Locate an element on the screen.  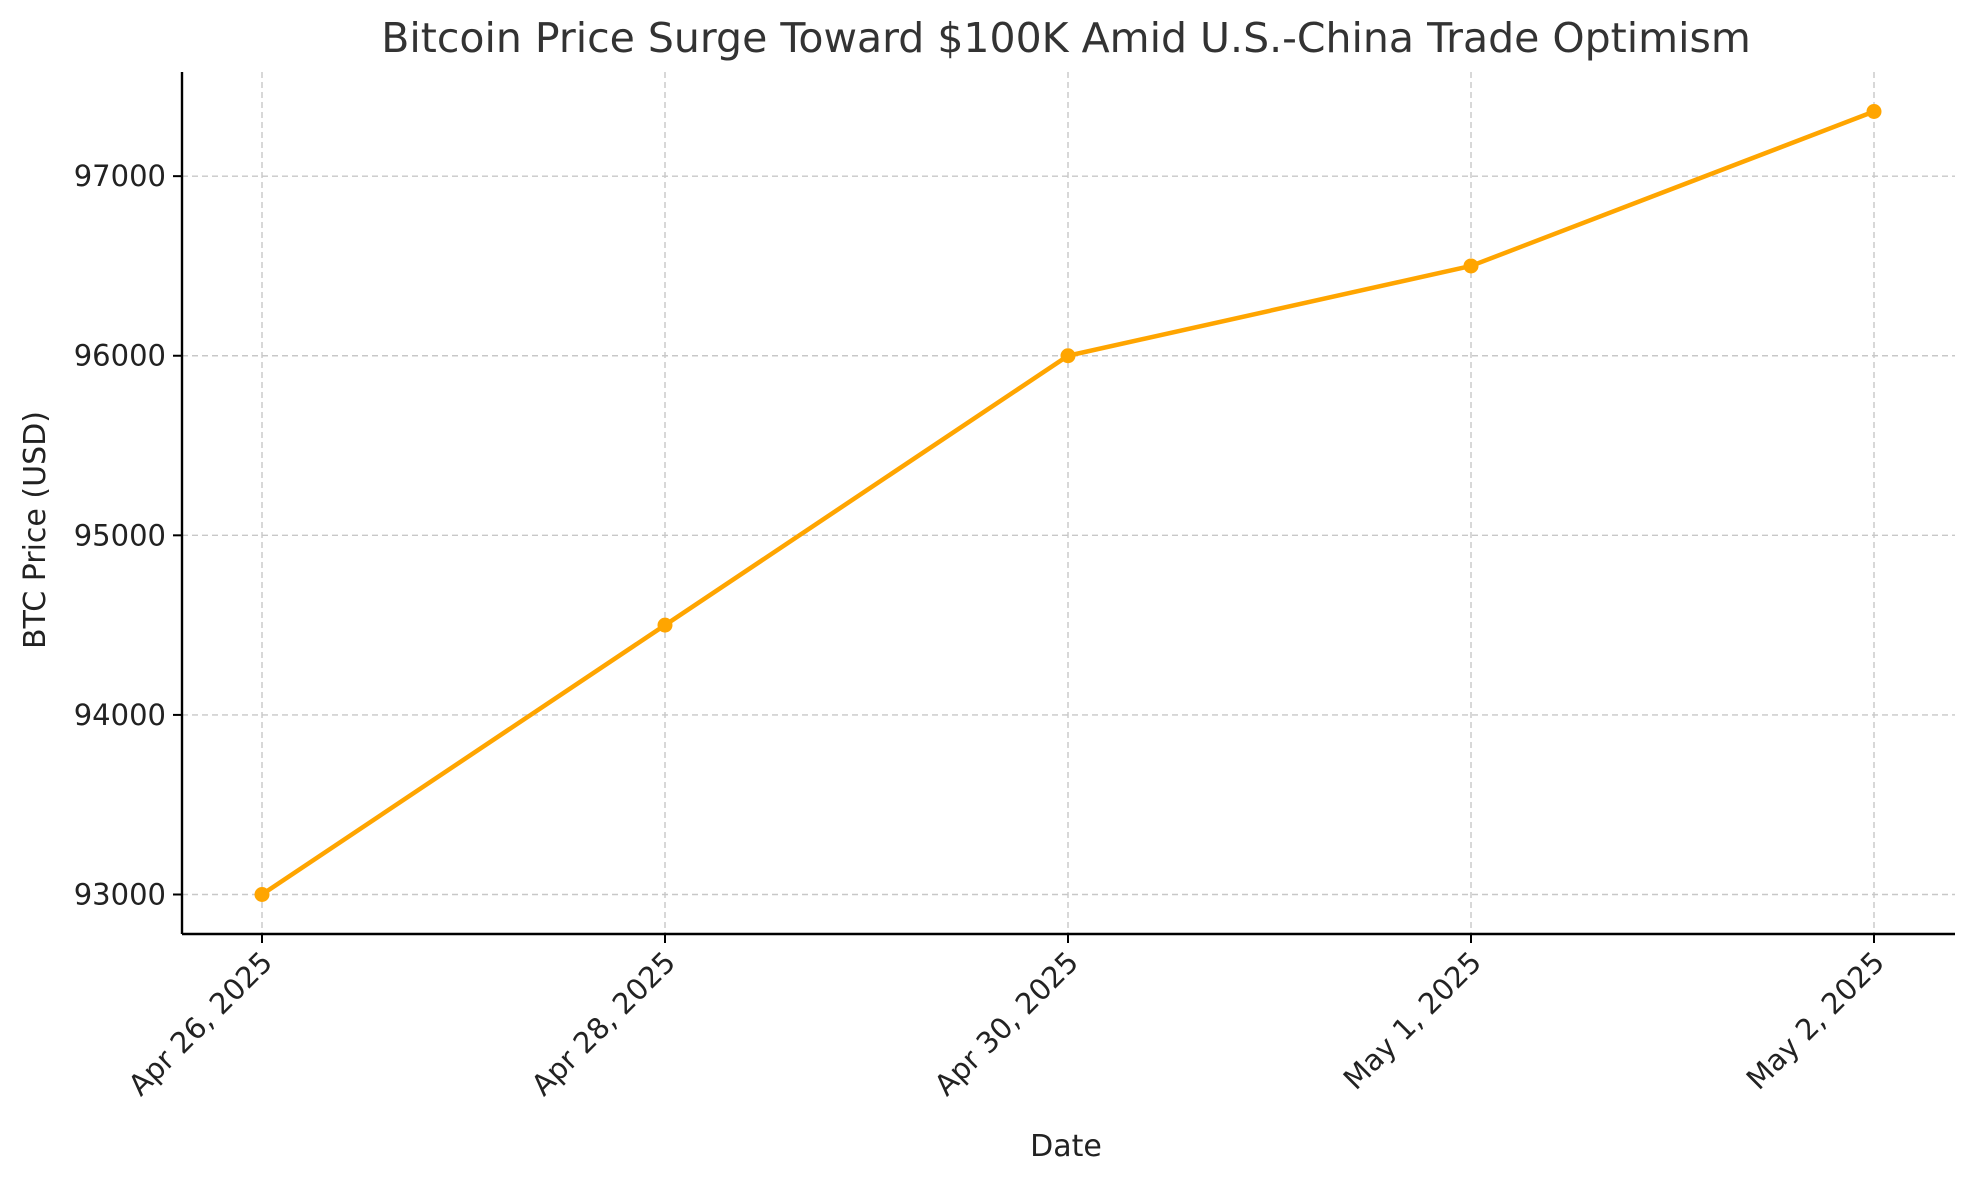
y-tick-label: 93000 is located at coordinates (120, 894).